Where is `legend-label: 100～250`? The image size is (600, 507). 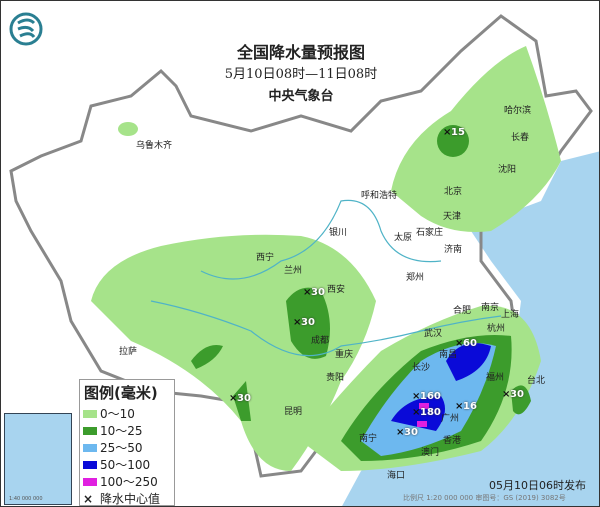 legend-label: 100～250 is located at coordinates (129, 482).